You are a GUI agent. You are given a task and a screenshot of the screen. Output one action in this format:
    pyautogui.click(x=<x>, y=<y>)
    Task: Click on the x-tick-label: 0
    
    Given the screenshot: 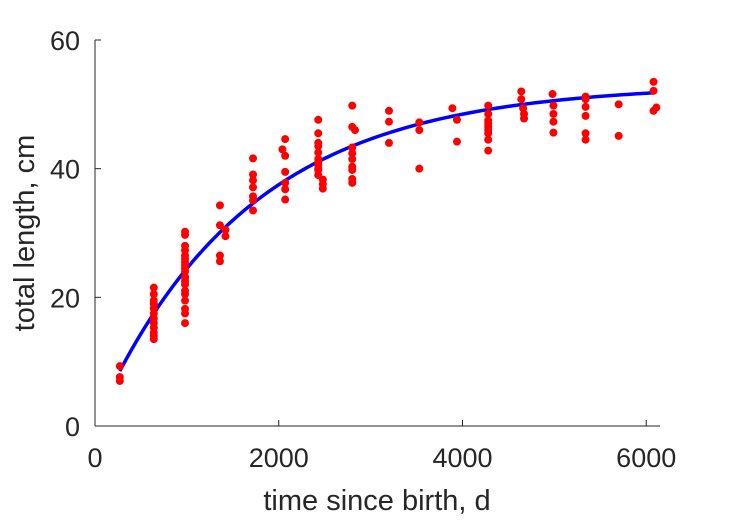 What is the action you would take?
    pyautogui.click(x=94, y=458)
    